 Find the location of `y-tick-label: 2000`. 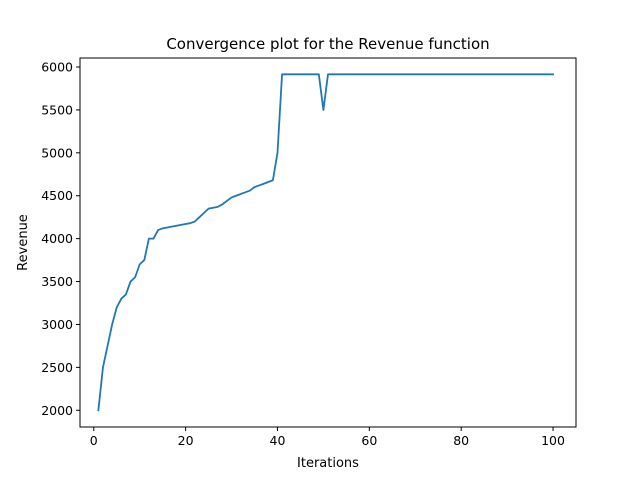

y-tick-label: 2000 is located at coordinates (57, 410).